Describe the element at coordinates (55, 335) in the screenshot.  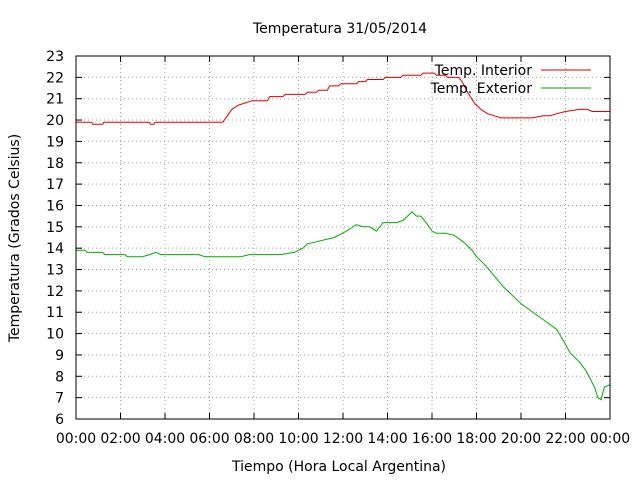
I see `y-tick-label: 10` at that location.